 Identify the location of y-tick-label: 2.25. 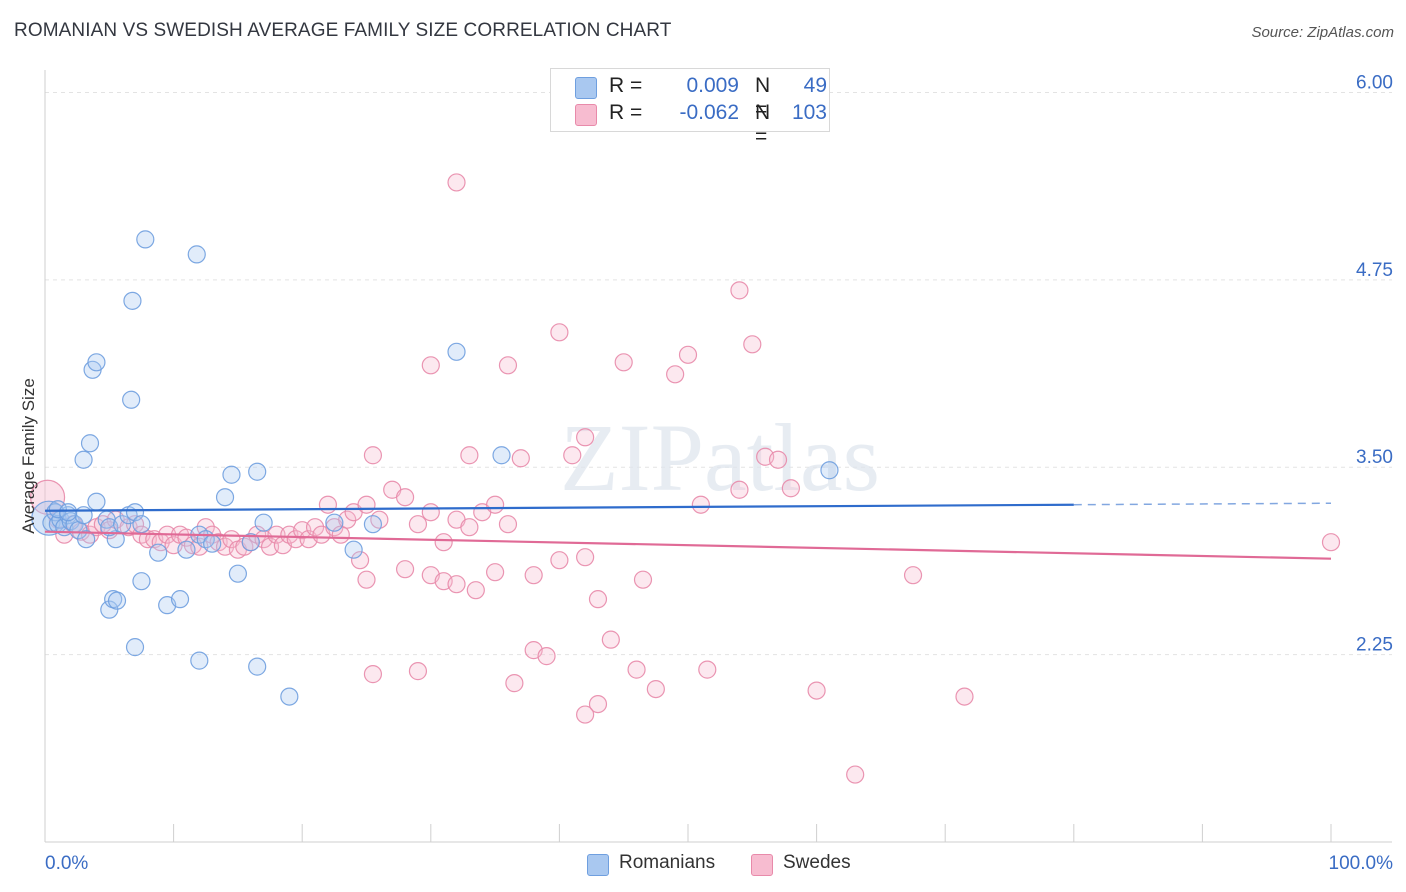
(1374, 645).